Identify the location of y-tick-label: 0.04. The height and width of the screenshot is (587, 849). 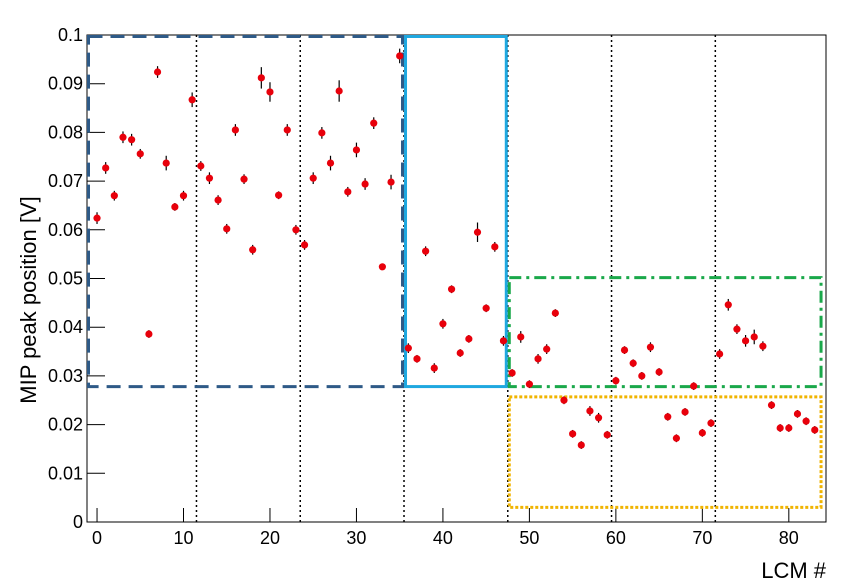
(65, 327).